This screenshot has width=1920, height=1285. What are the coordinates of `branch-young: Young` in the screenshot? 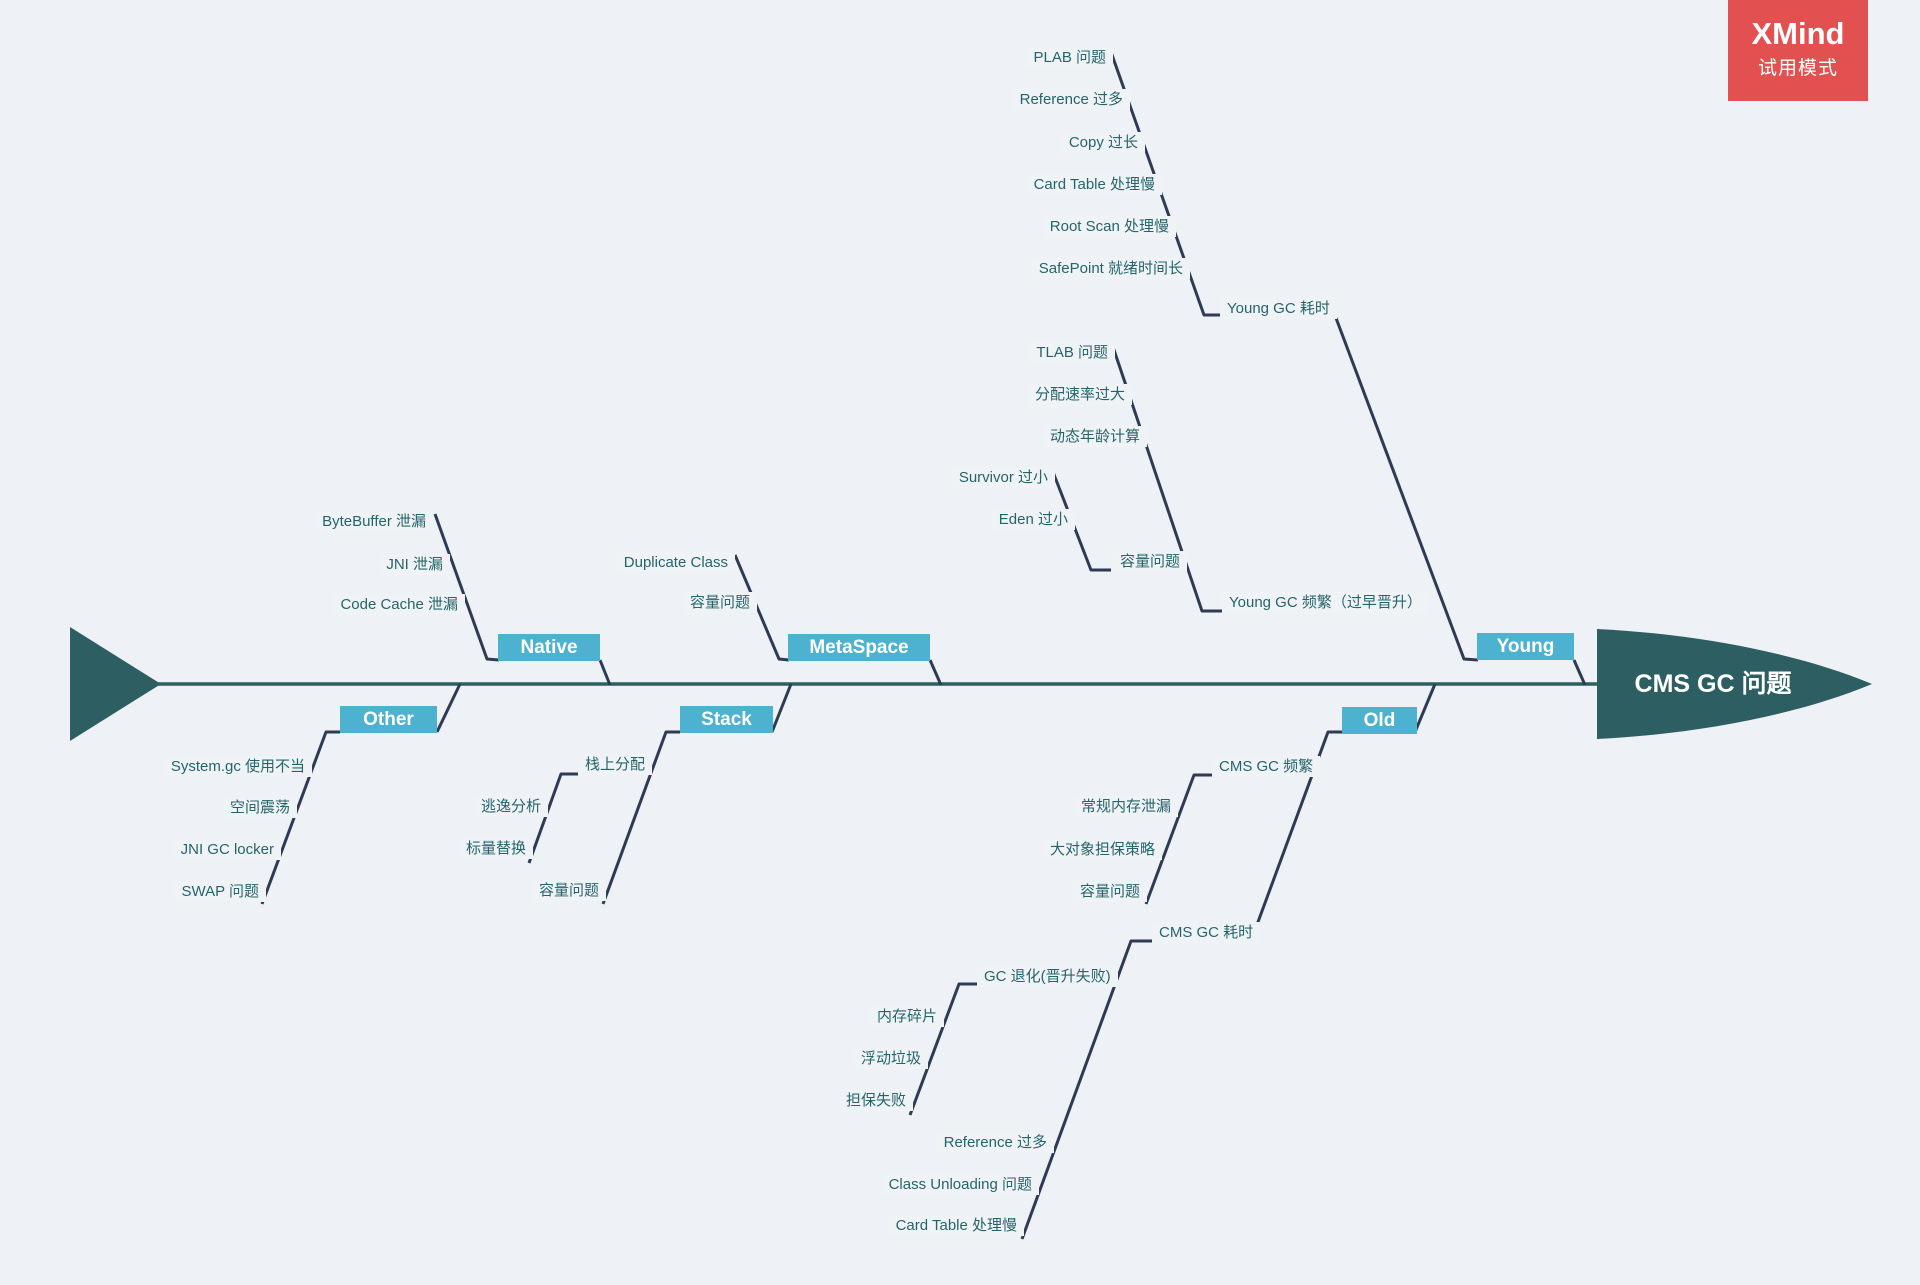 It's located at (1525, 646).